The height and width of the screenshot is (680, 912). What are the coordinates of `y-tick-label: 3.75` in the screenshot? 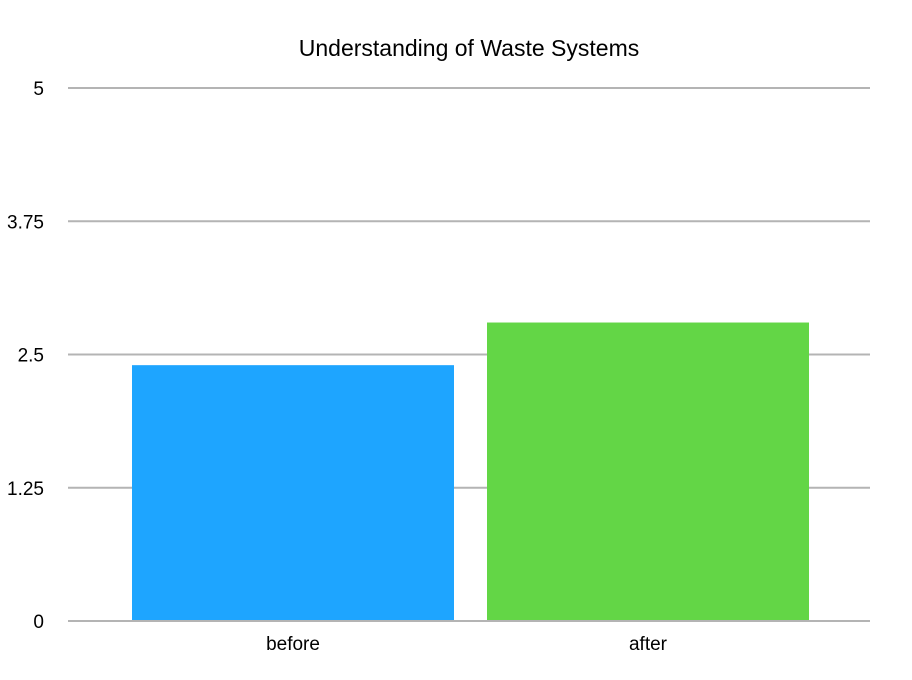 It's located at (25, 222).